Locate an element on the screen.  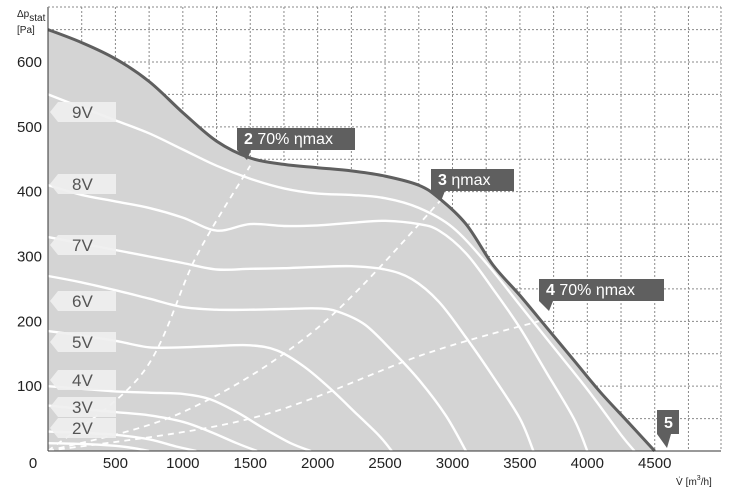
x-tick-label: 0 is located at coordinates (33, 463).